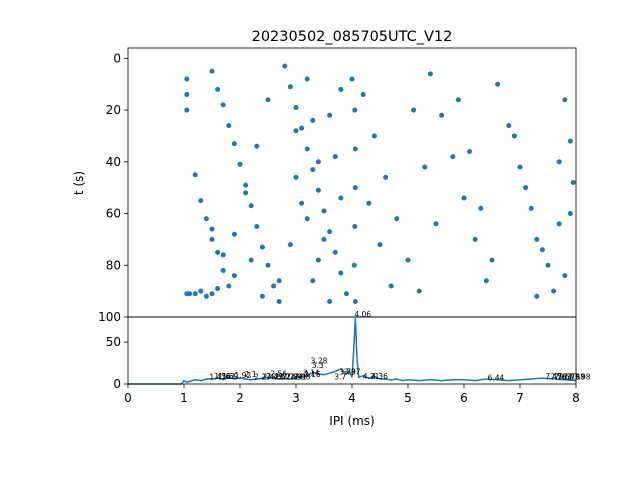 The height and width of the screenshot is (480, 640). What do you see at coordinates (351, 421) in the screenshot?
I see `x-axis-label: IPI (ms)` at bounding box center [351, 421].